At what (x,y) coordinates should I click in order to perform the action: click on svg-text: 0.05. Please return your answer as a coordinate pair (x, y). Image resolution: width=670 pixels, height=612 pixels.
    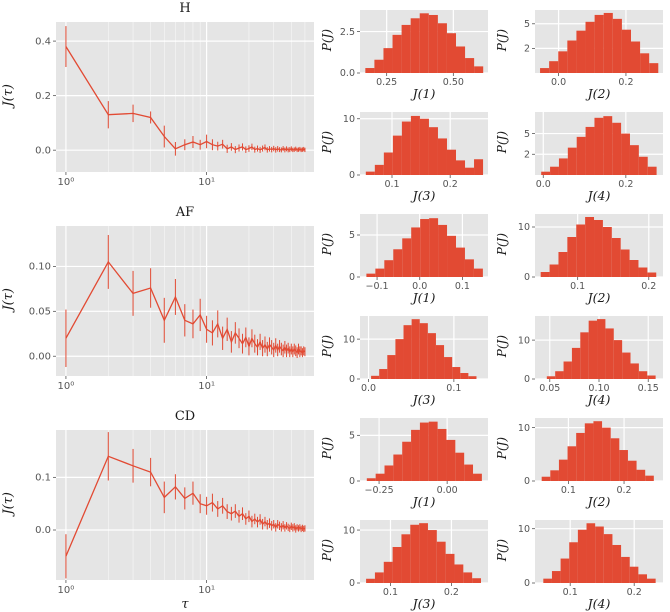
    Looking at the image, I should click on (549, 388).